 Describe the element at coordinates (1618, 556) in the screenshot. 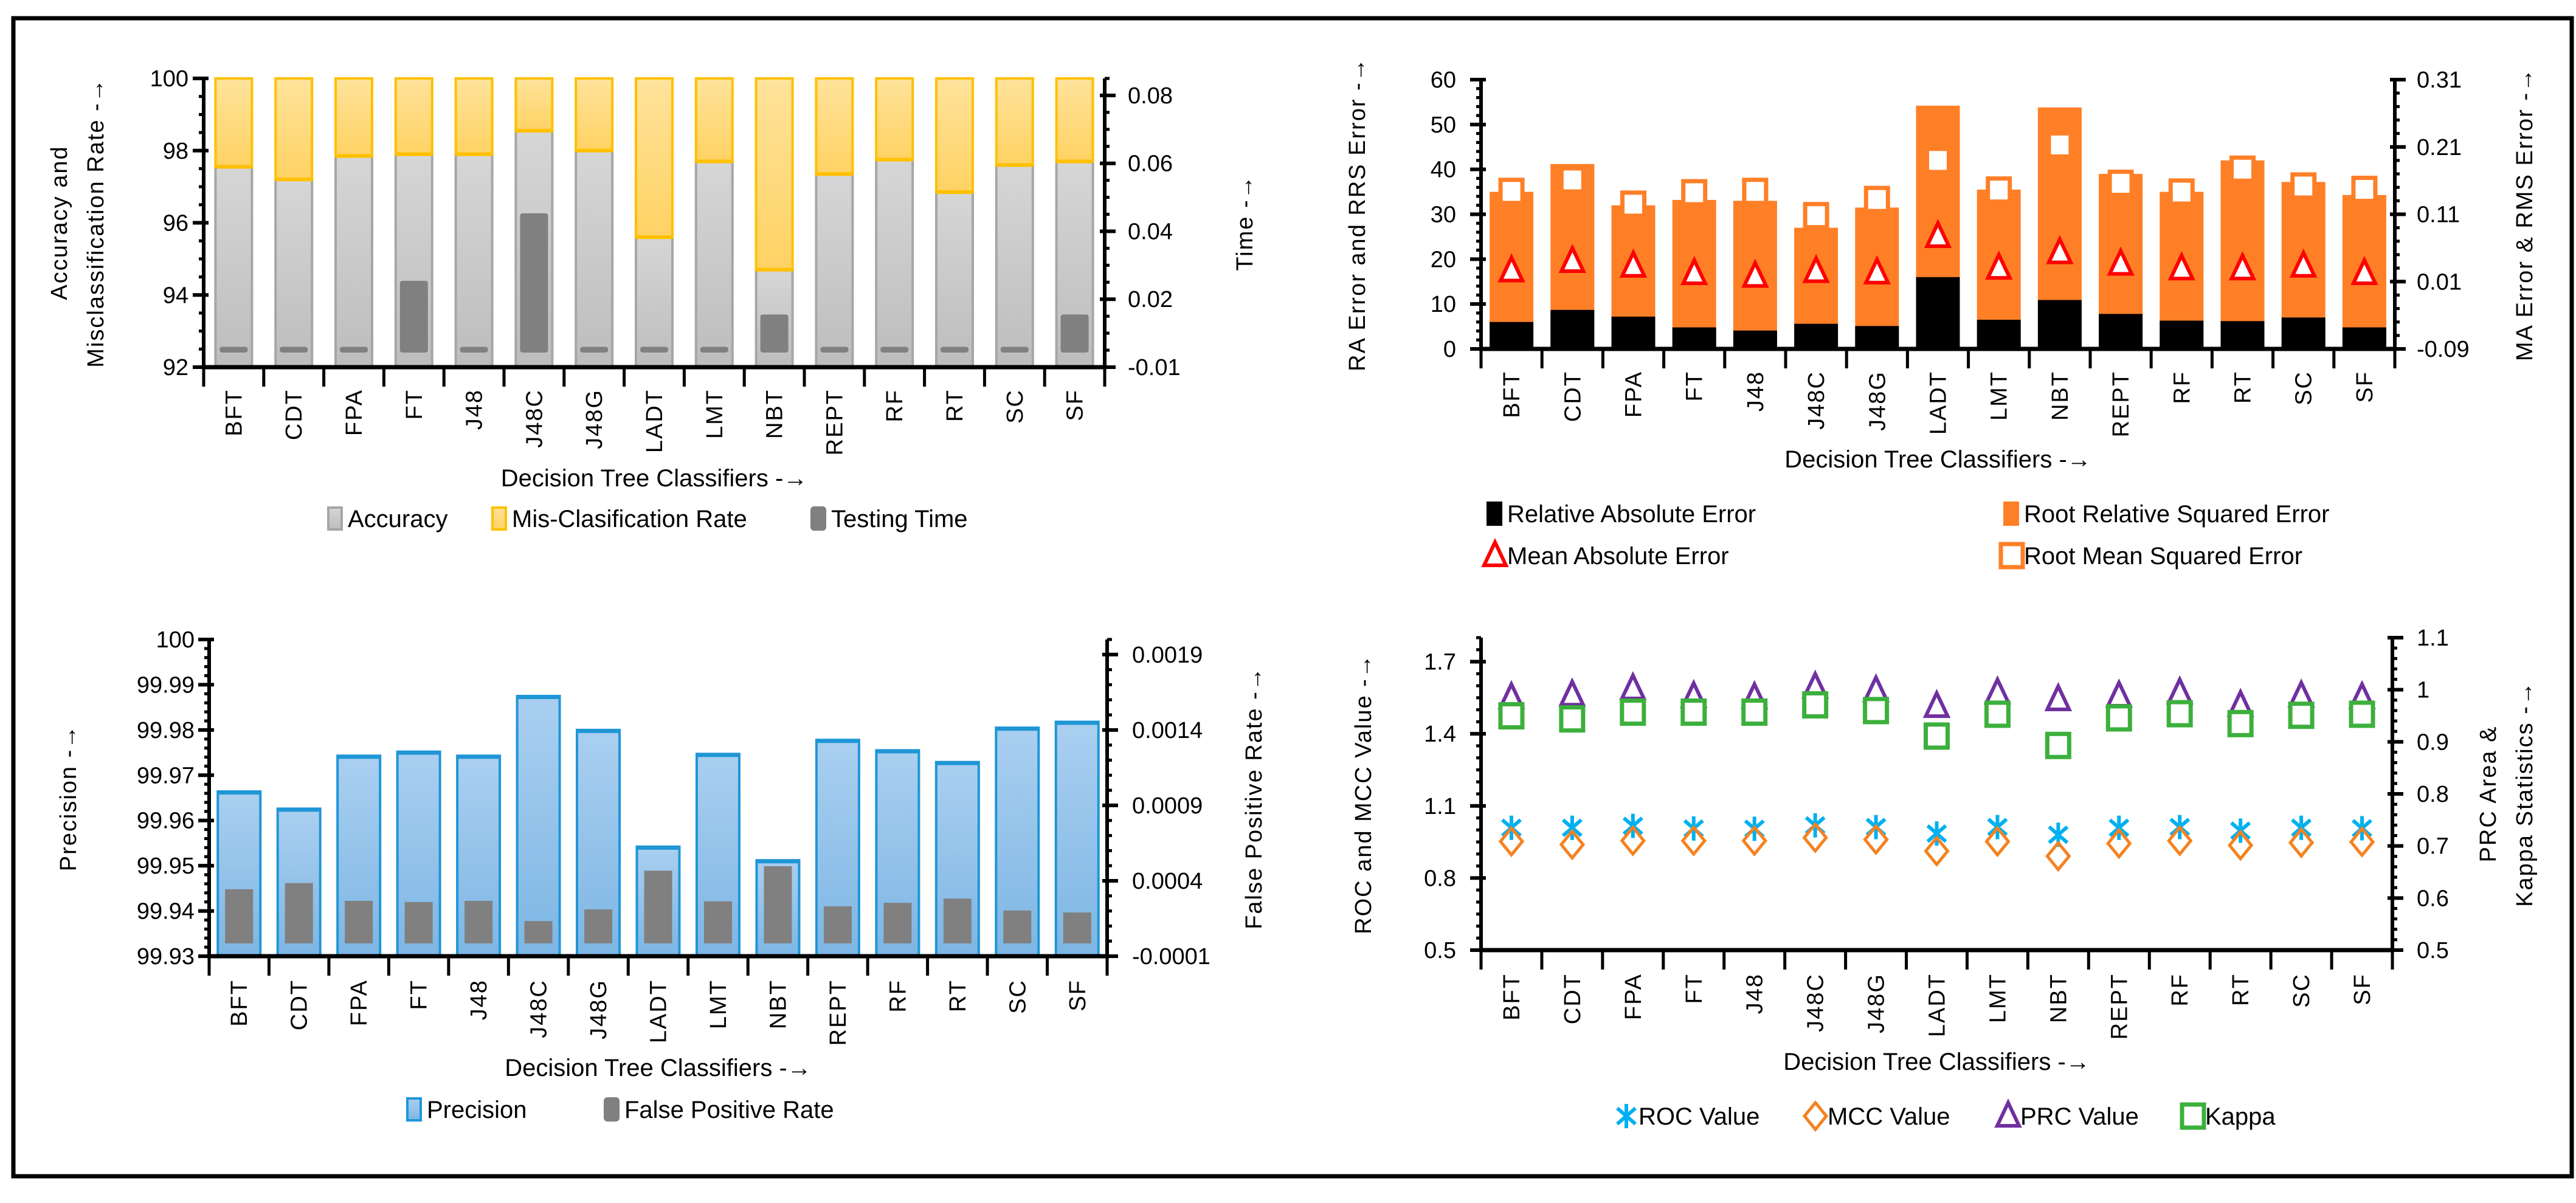

I see `legend-label: Mean Absolute Error` at that location.